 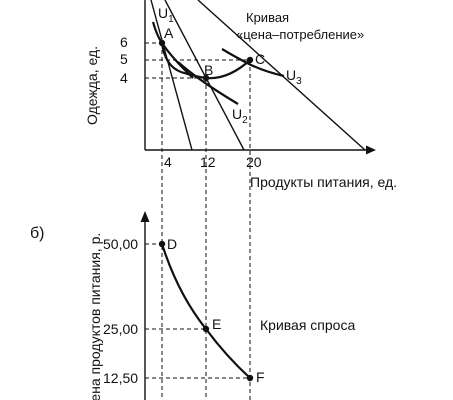 I want to click on bottom-y-axis-label: Цена продуктов питания, р., so click(x=95, y=316).